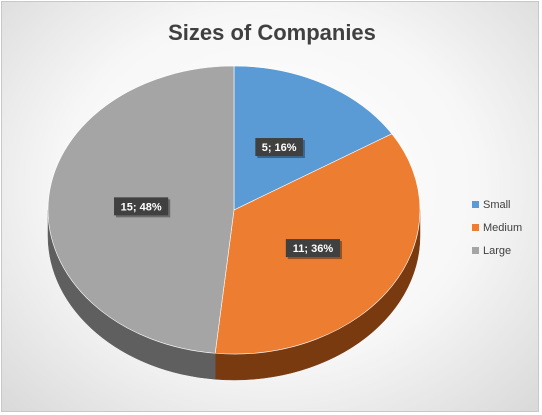 The height and width of the screenshot is (415, 542). What do you see at coordinates (497, 205) in the screenshot?
I see `legend-label: Small` at bounding box center [497, 205].